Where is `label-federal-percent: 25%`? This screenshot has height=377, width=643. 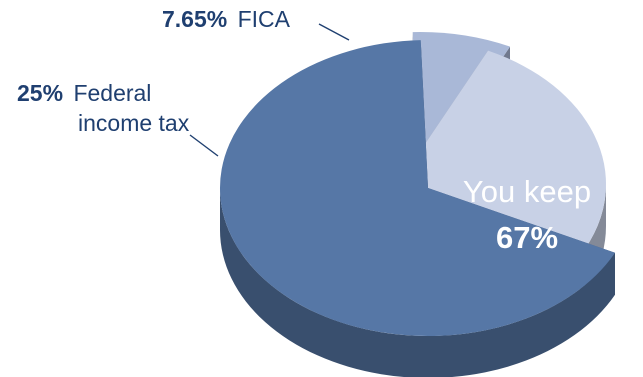
label-federal-percent: 25% is located at coordinates (40, 93).